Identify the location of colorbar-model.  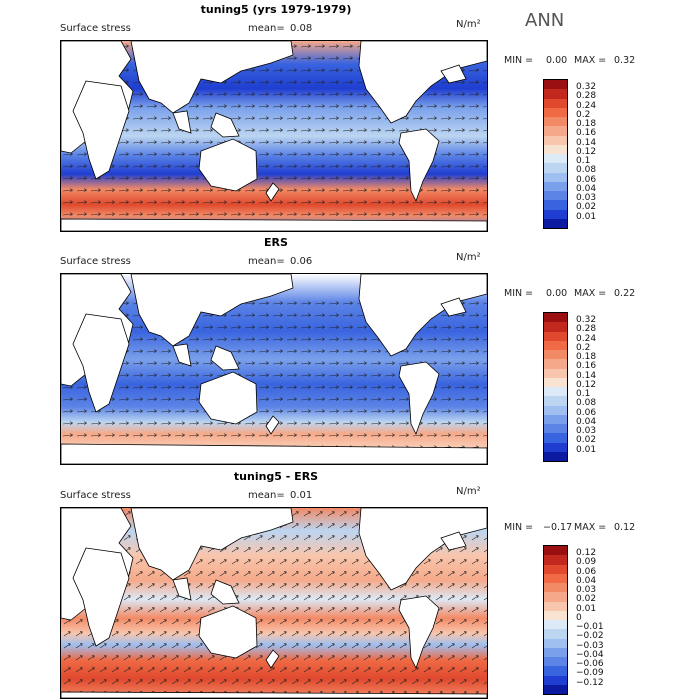
(555, 154).